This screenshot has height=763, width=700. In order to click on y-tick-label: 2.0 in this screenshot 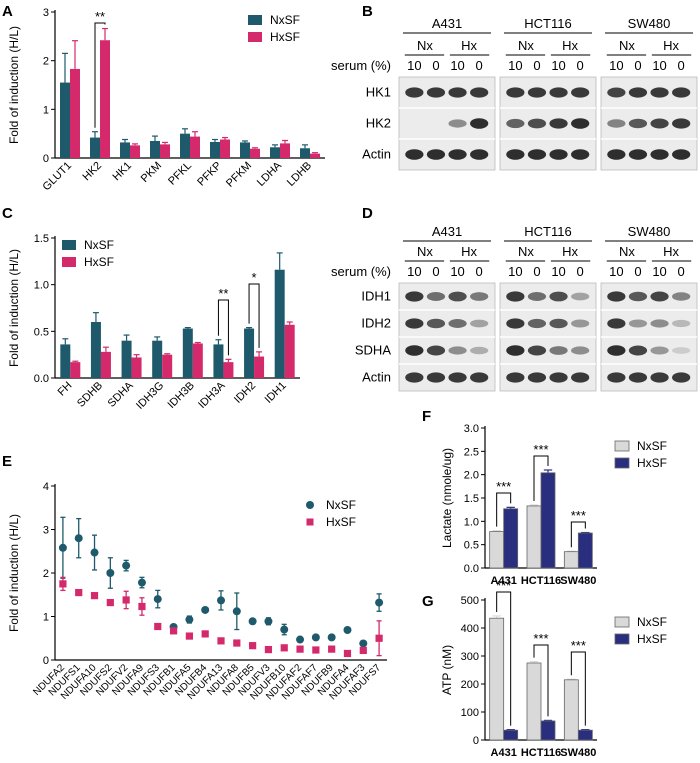, I will do `click(471, 476)`.